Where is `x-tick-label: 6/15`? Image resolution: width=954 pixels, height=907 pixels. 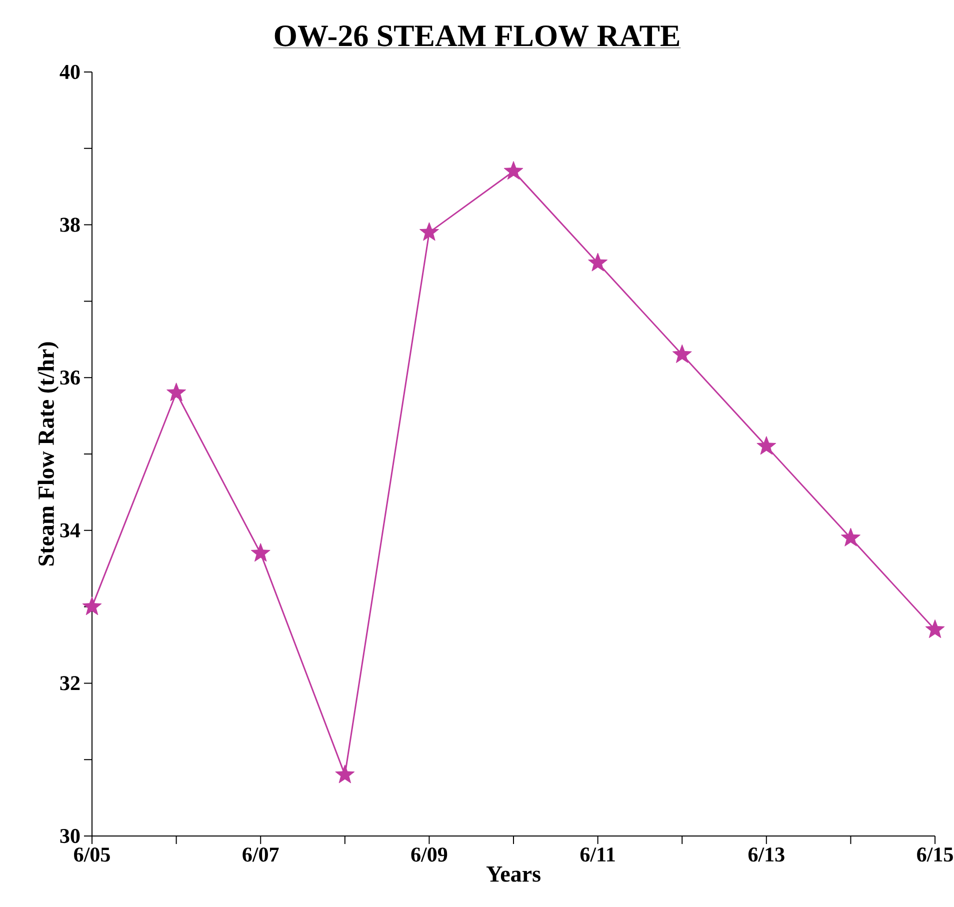
x-tick-label: 6/15 is located at coordinates (935, 855).